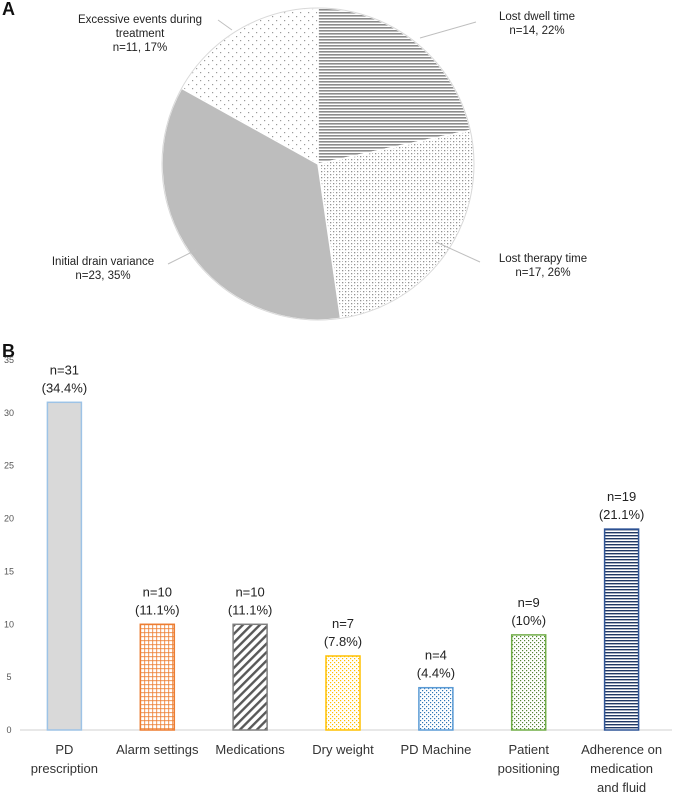  What do you see at coordinates (9, 413) in the screenshot?
I see `y-tick-label: 30` at bounding box center [9, 413].